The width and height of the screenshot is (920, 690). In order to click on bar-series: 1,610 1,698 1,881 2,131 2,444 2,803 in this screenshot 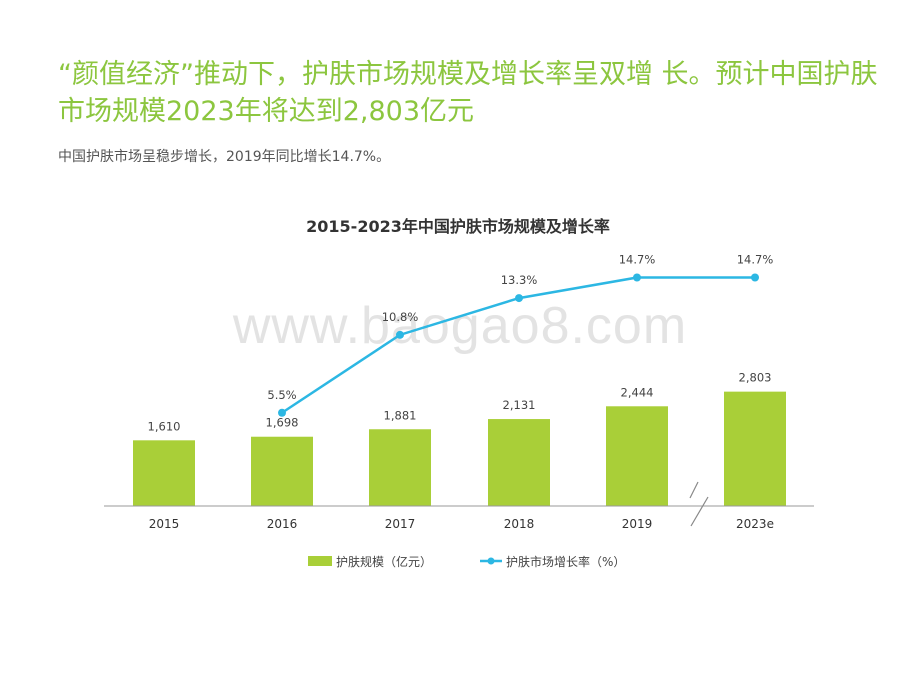, I will do `click(459, 438)`.